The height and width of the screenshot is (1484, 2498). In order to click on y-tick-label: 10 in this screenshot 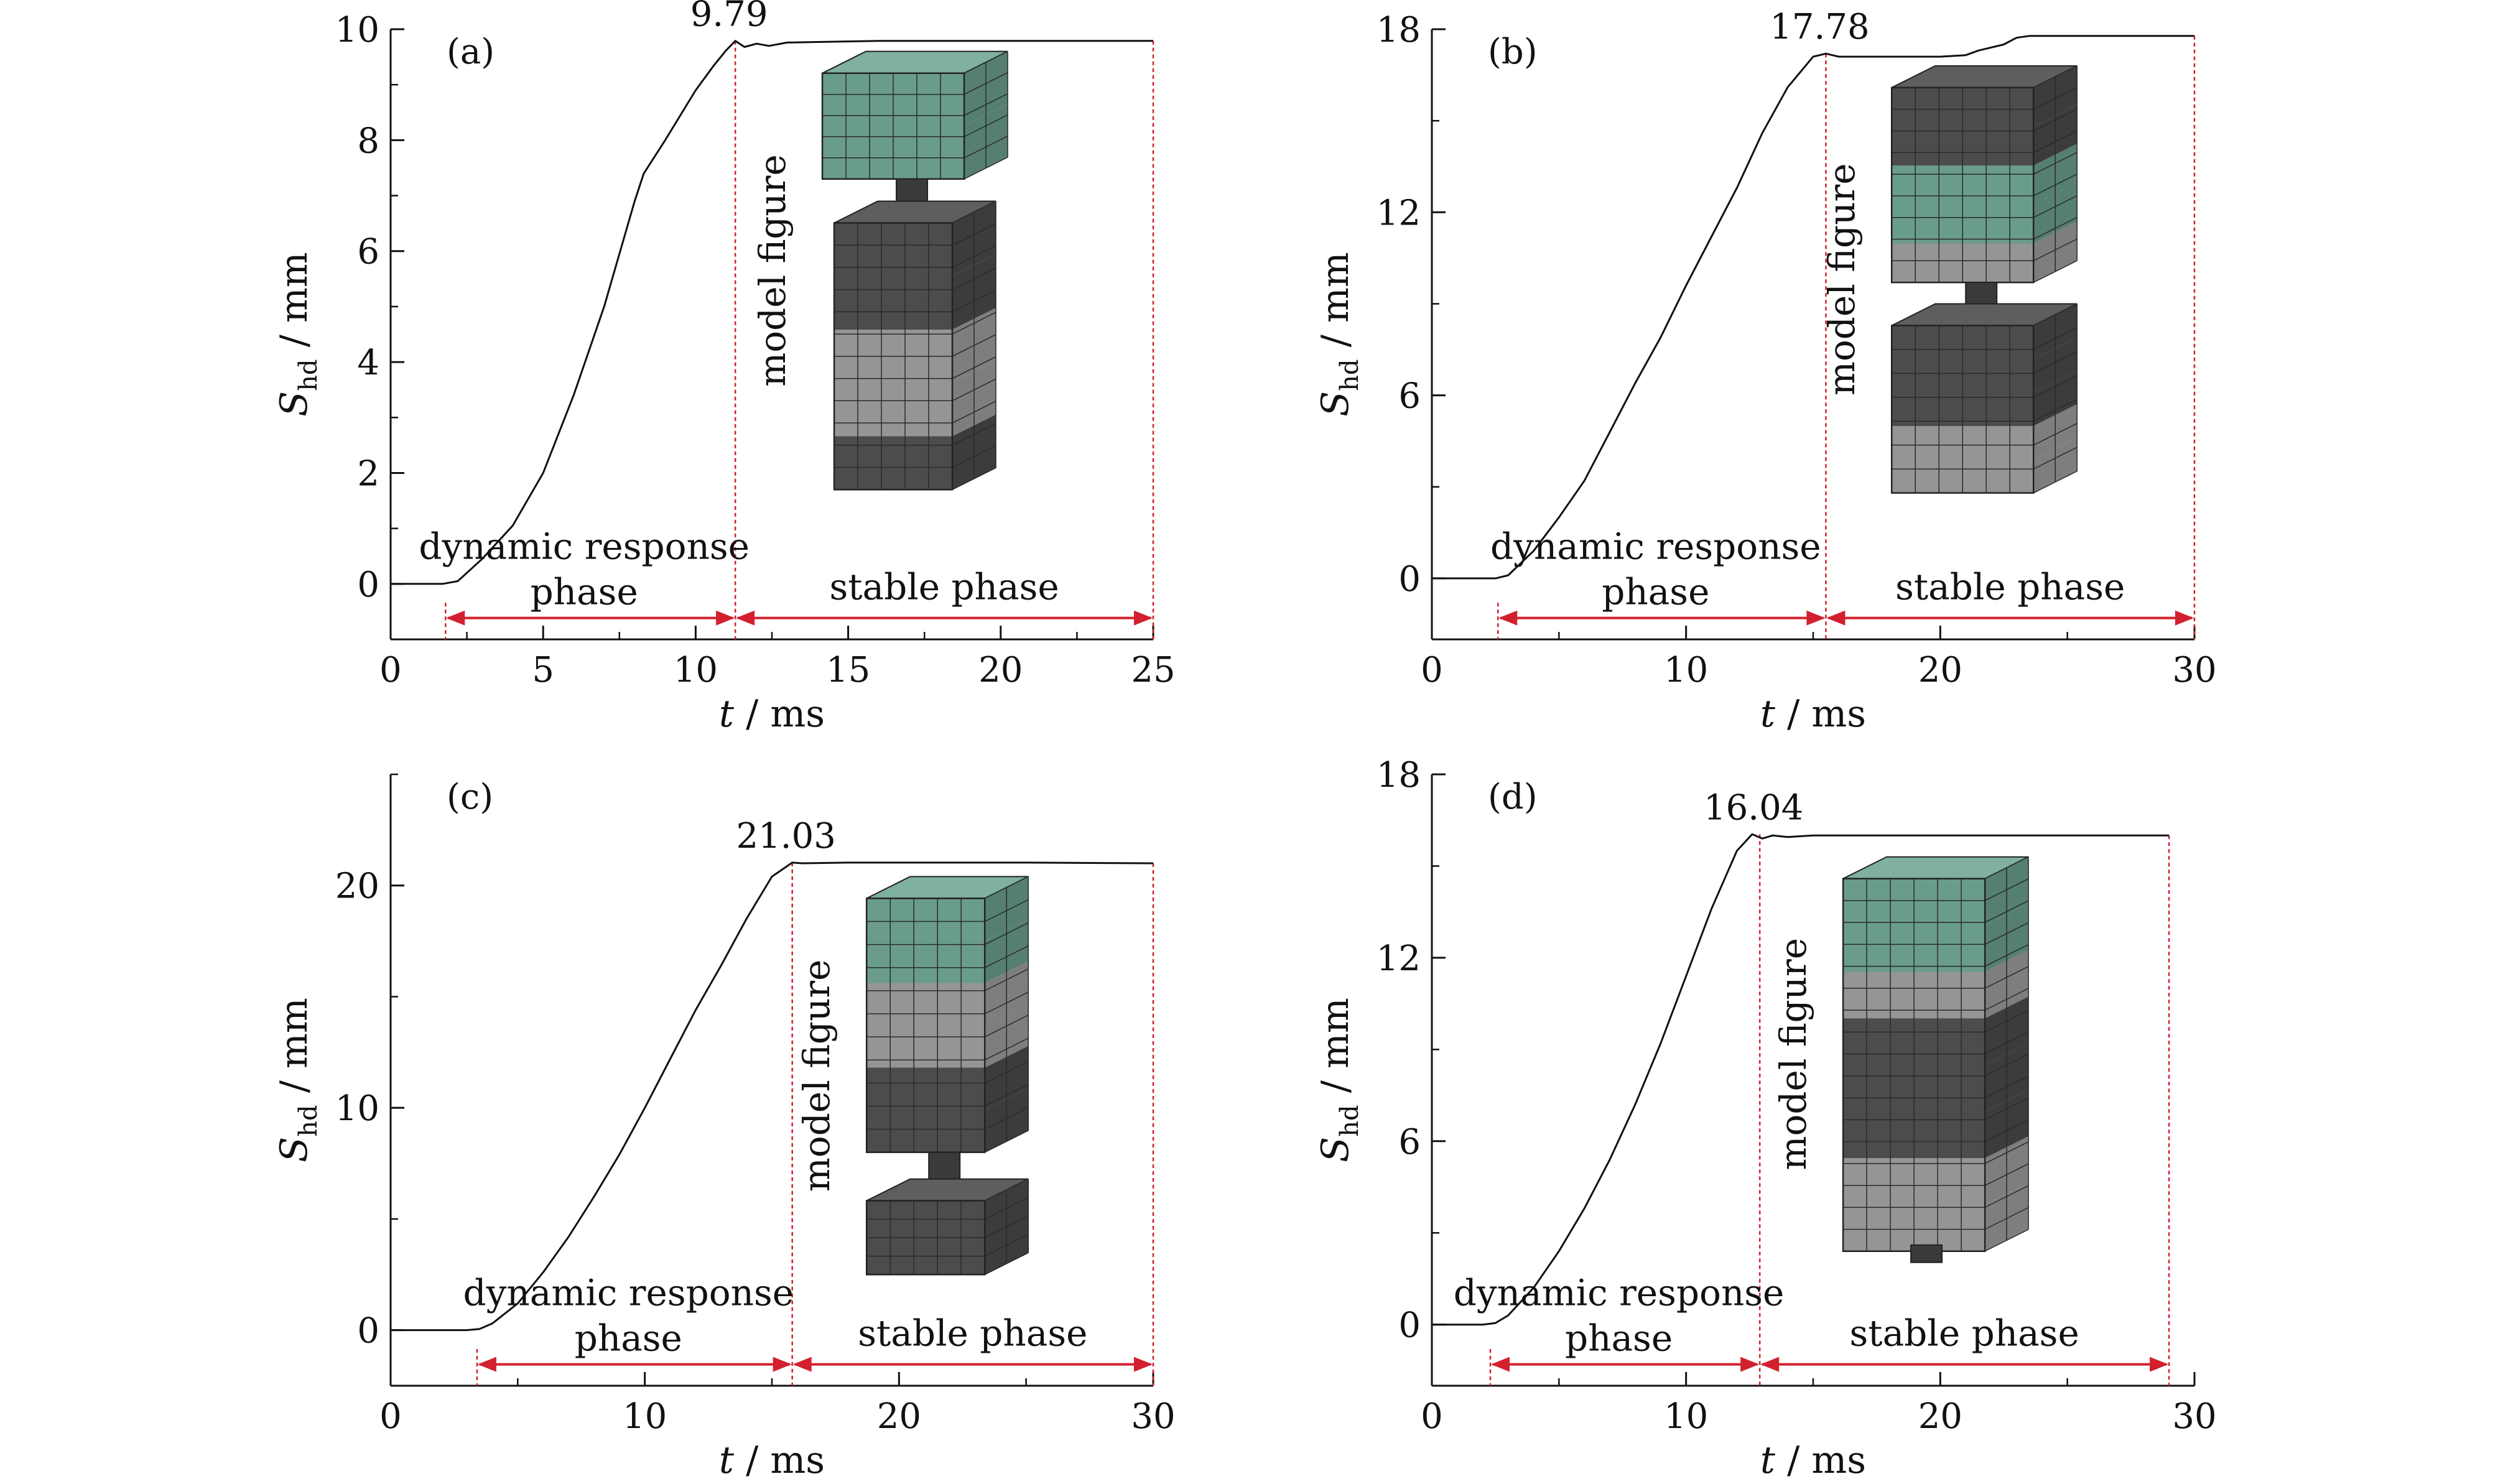, I will do `click(357, 30)`.